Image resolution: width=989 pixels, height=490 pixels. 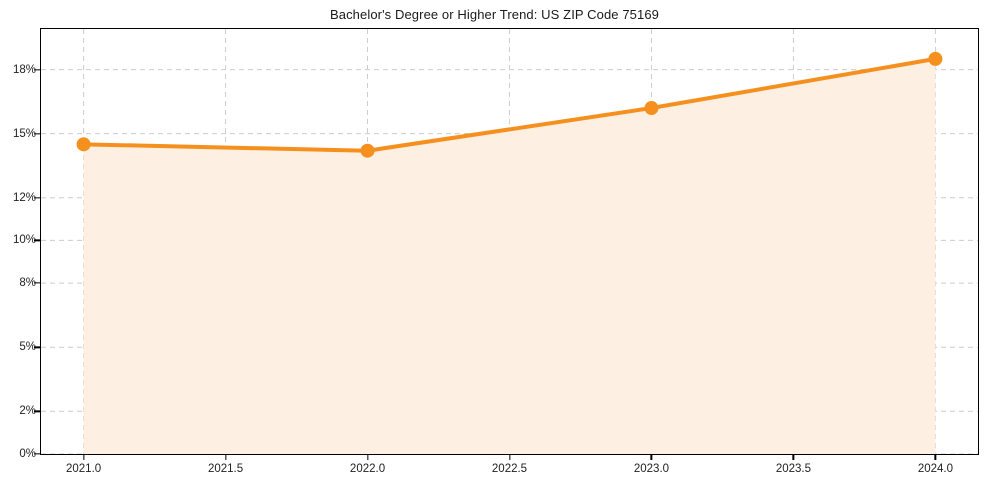 I want to click on x-tick-label: 2022.0, so click(x=367, y=469).